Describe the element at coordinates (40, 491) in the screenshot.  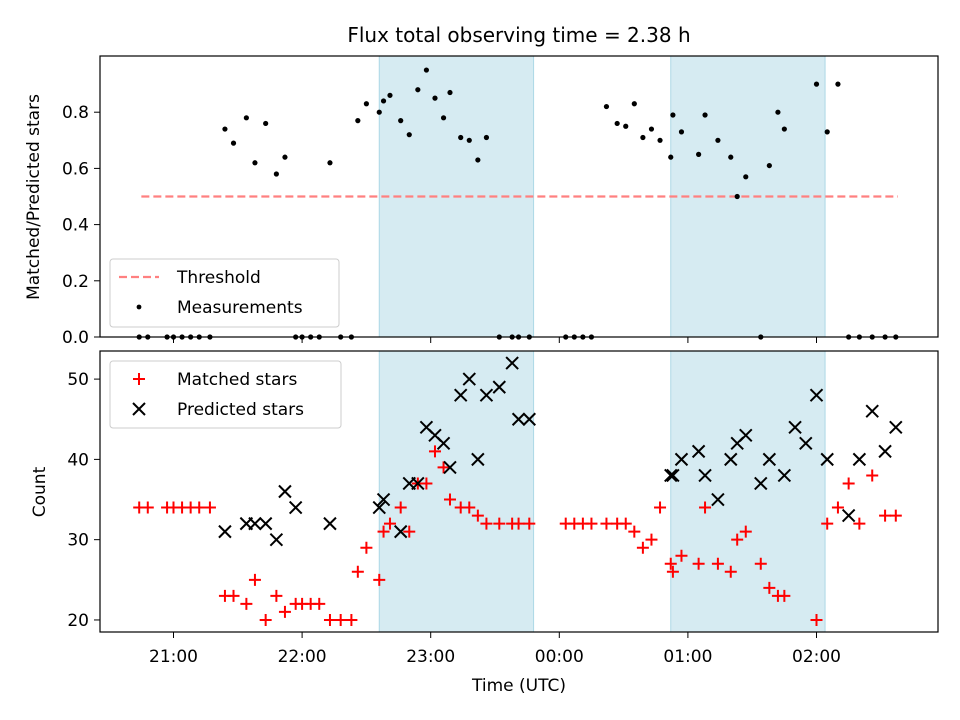
I see `bottom-y-axis-label: Count` at that location.